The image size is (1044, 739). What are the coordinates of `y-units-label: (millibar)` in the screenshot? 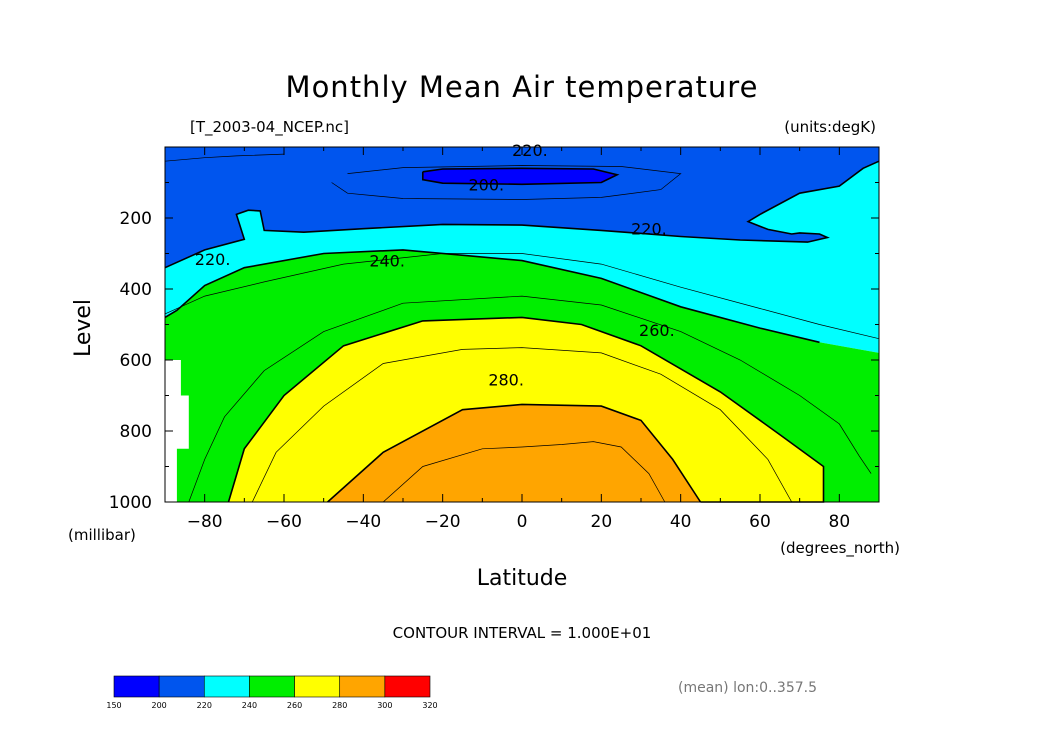 It's located at (102, 535).